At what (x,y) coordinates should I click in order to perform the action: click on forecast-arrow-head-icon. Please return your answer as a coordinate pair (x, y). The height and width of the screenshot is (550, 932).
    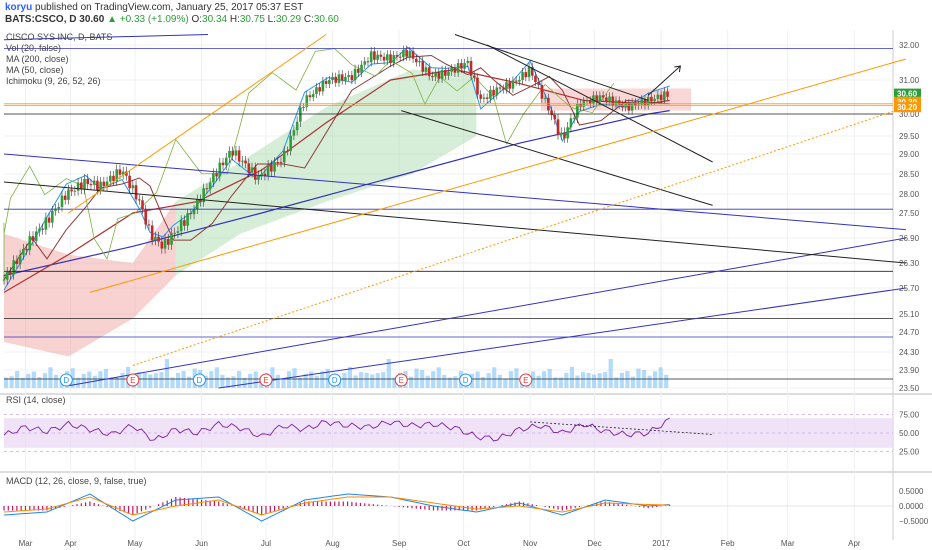
    Looking at the image, I should click on (678, 69).